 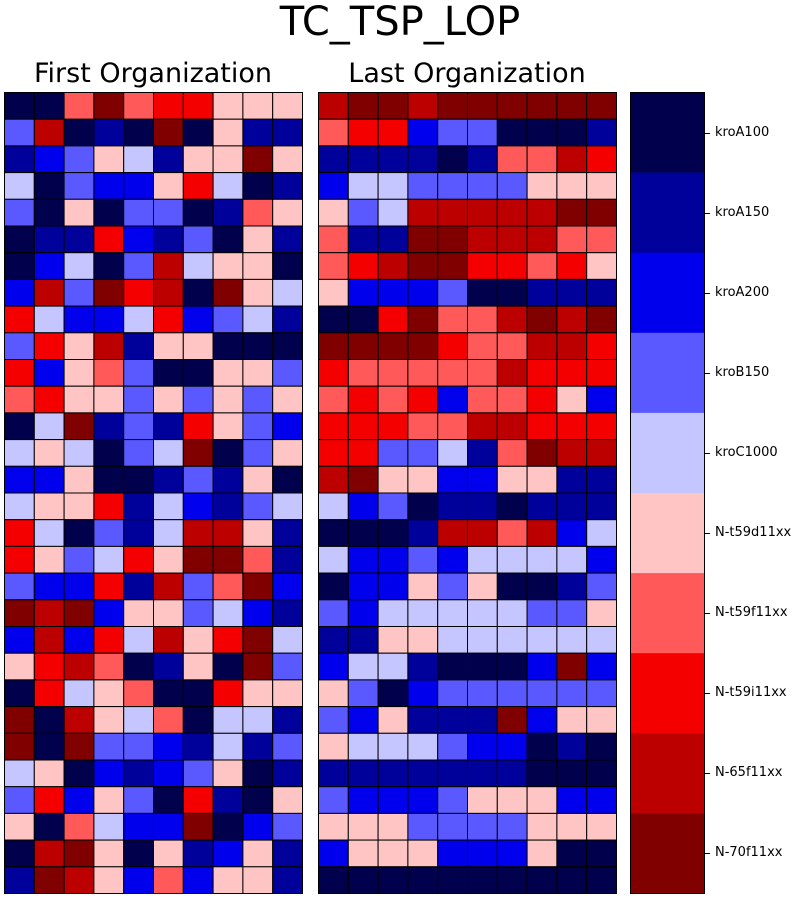 What do you see at coordinates (363, 880) in the screenshot?
I see `last-org-cell-r29-c1` at bounding box center [363, 880].